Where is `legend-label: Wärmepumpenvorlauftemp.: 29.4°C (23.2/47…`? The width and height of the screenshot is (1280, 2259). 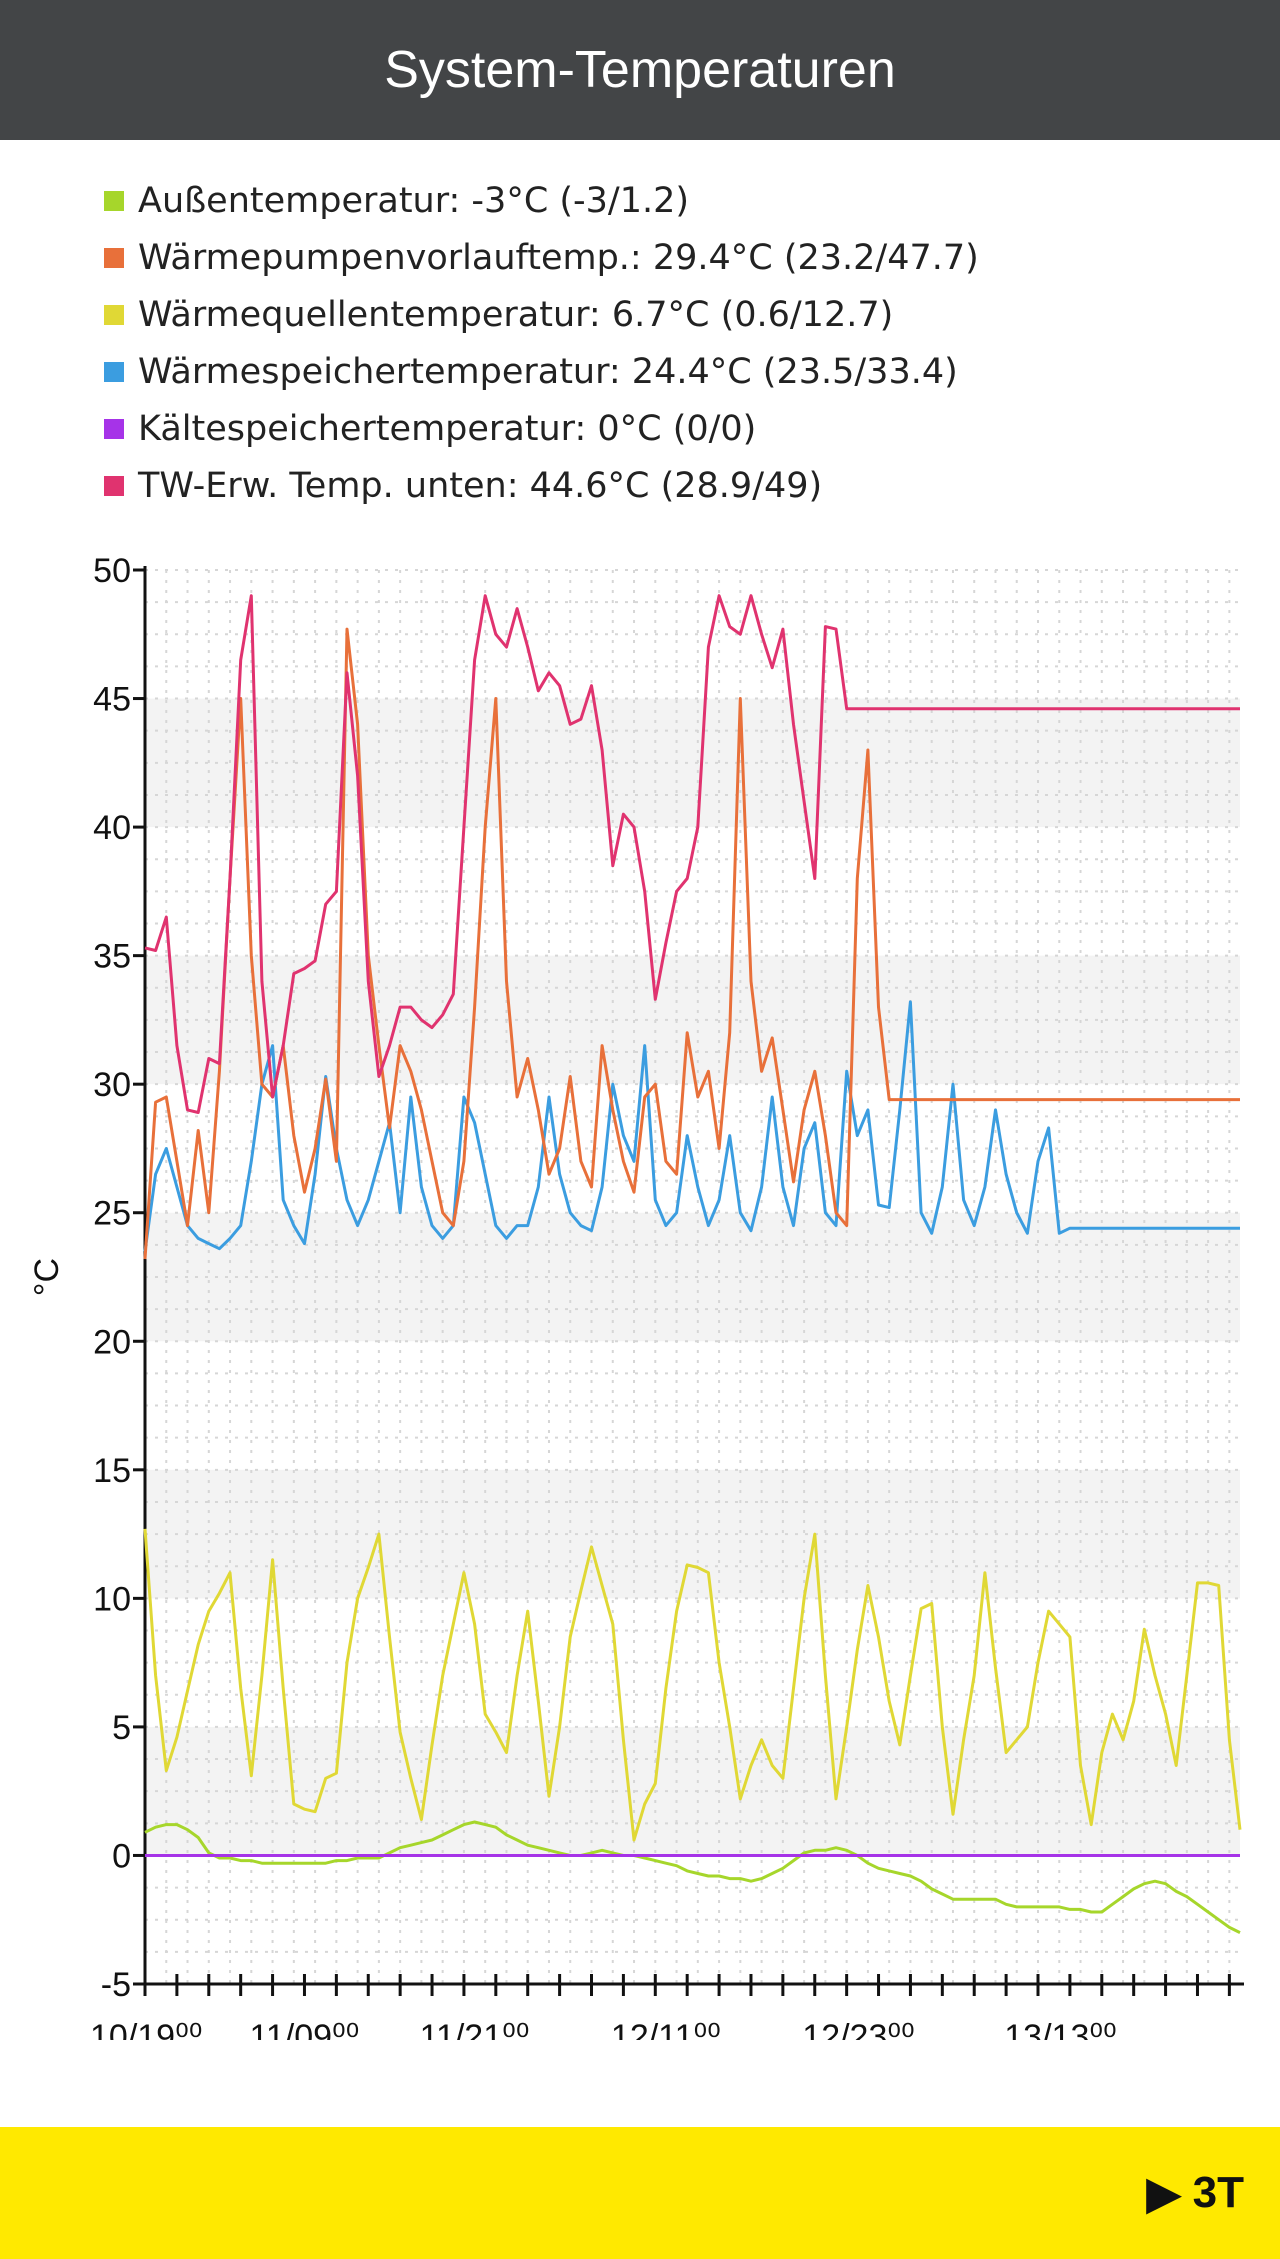
legend-label: Wärmepumpenvorlauftemp.: 29.4°C (23.2/47… is located at coordinates (558, 257).